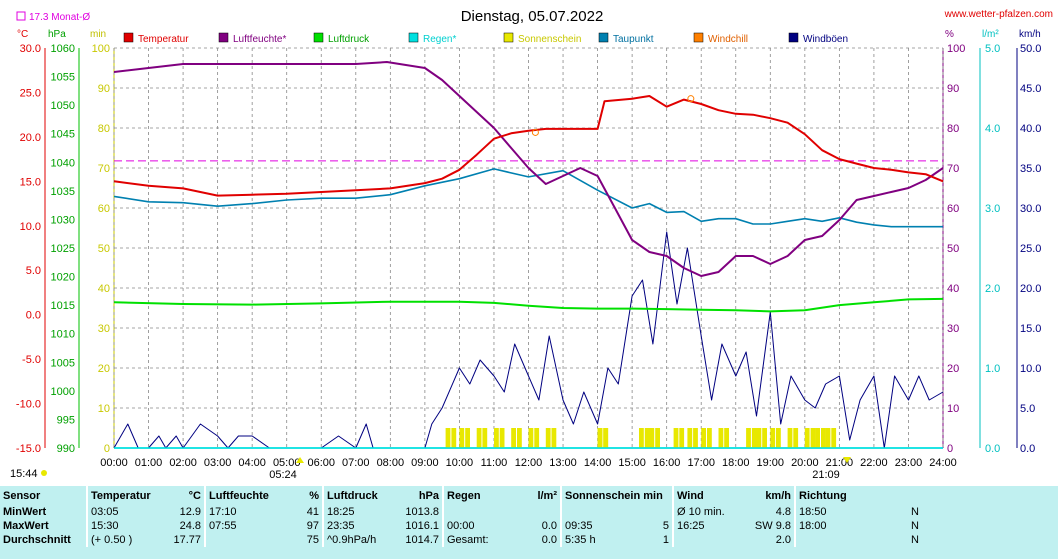 The width and height of the screenshot is (1058, 559). I want to click on minutes-tick-label: 100, so click(101, 49).